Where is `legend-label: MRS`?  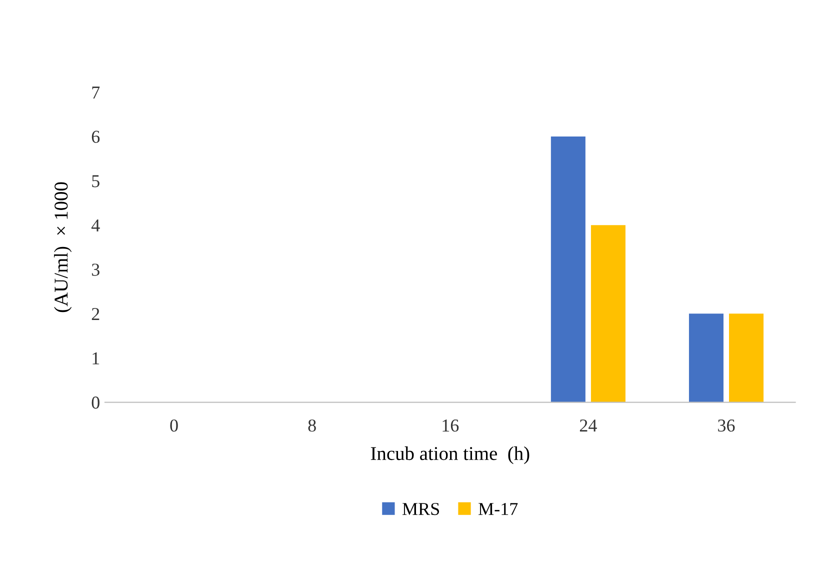
legend-label: MRS is located at coordinates (421, 509).